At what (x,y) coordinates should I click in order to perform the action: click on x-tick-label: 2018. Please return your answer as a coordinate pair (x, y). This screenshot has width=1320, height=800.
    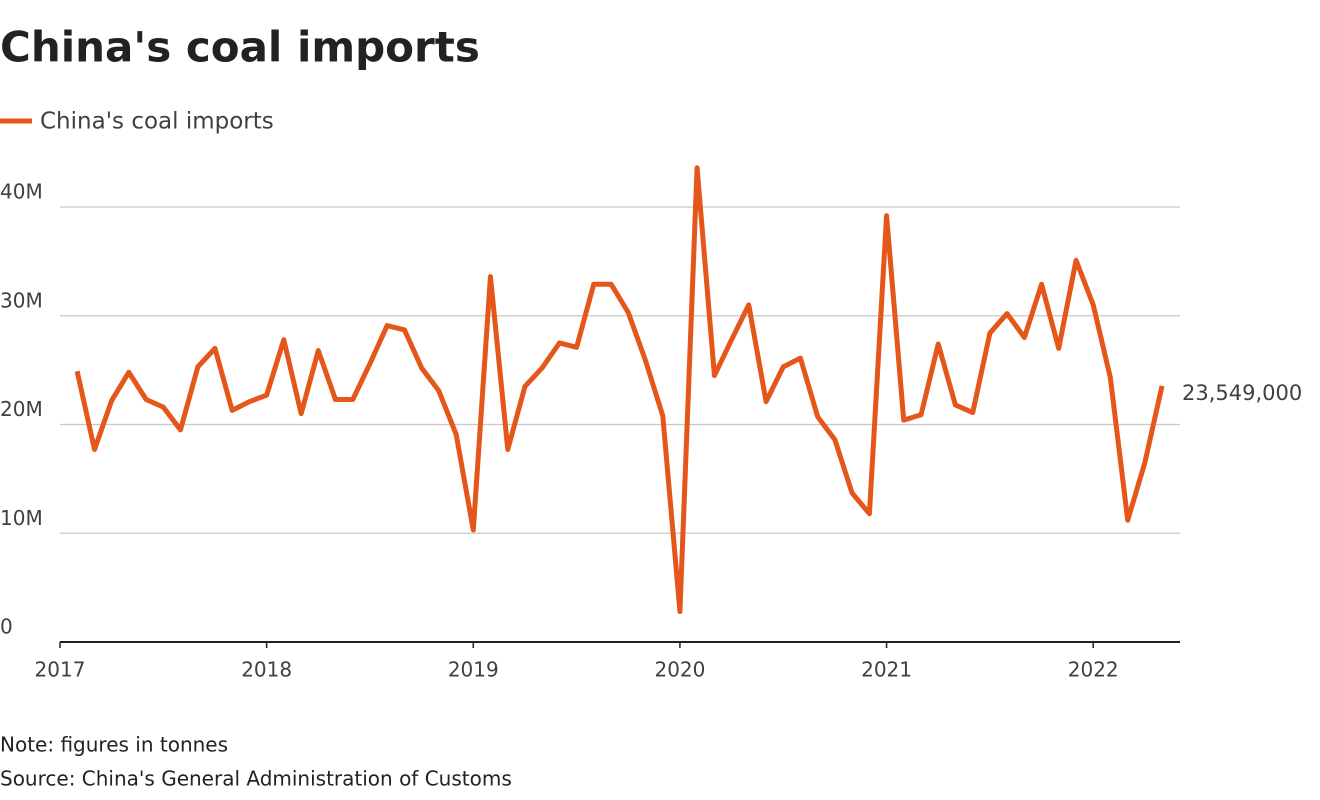
    Looking at the image, I should click on (266, 670).